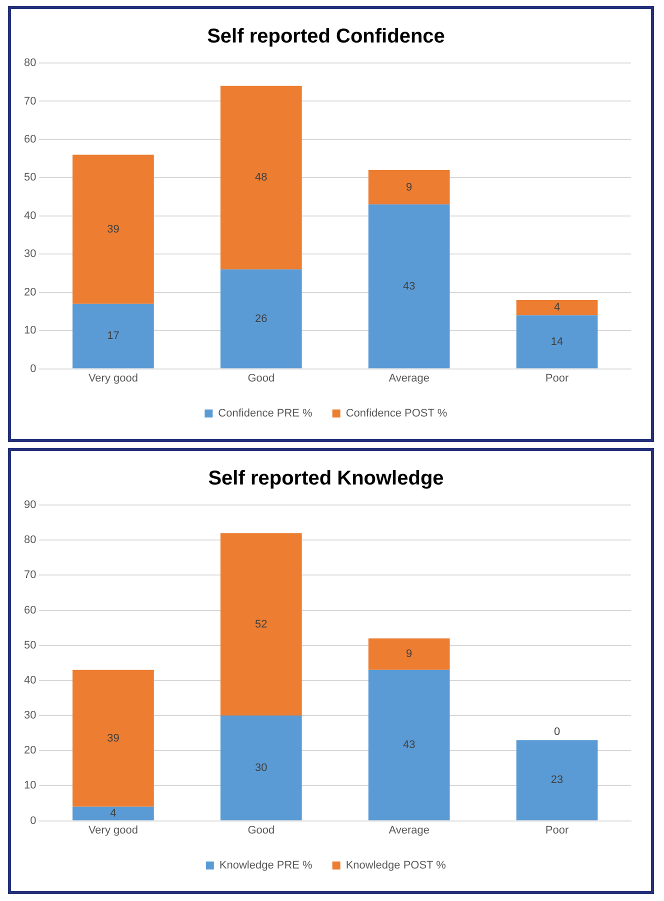 This screenshot has height=901, width=664. I want to click on data-label: 52, so click(261, 624).